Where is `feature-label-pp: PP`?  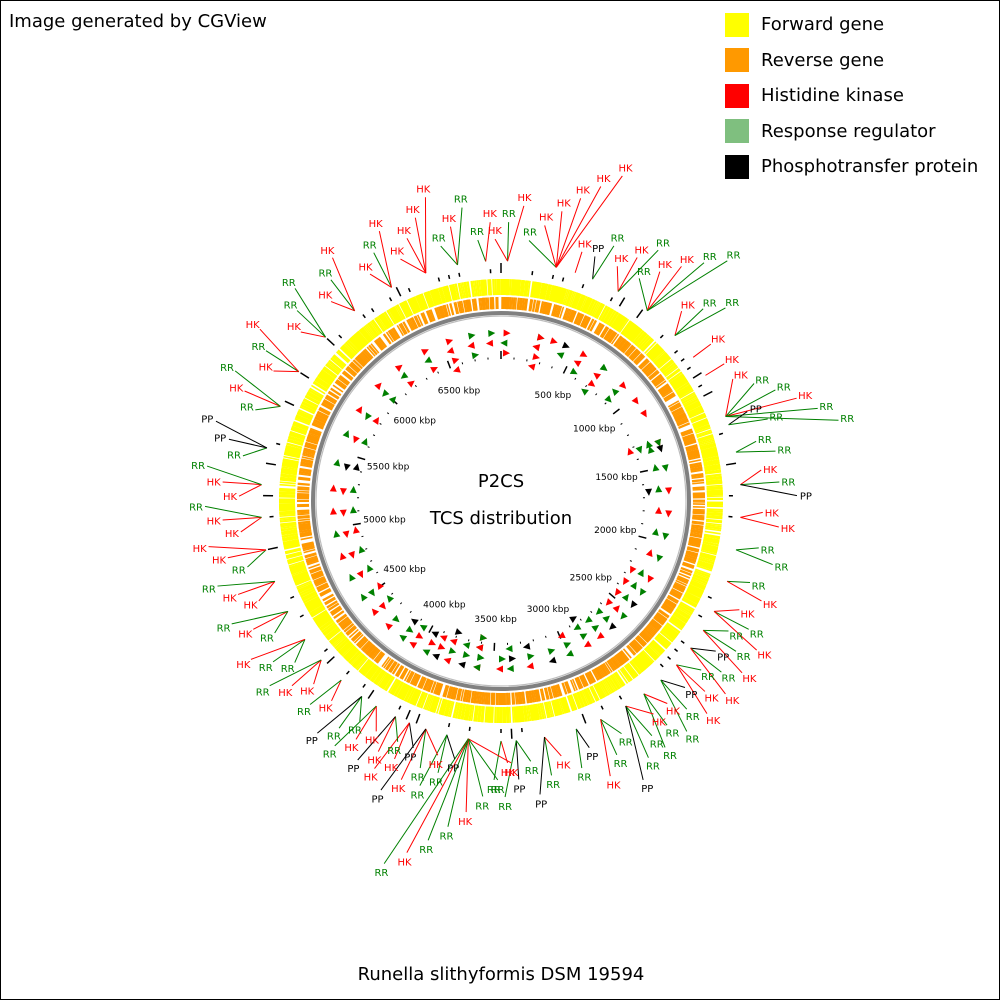
feature-label-pp: PP is located at coordinates (410, 757).